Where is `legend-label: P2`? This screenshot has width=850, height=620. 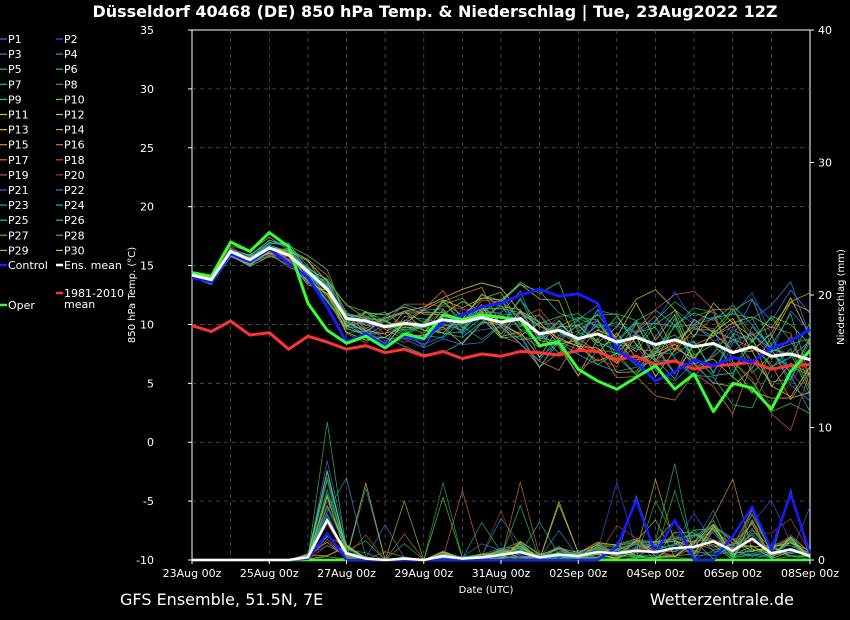
legend-label: P2 is located at coordinates (71, 39).